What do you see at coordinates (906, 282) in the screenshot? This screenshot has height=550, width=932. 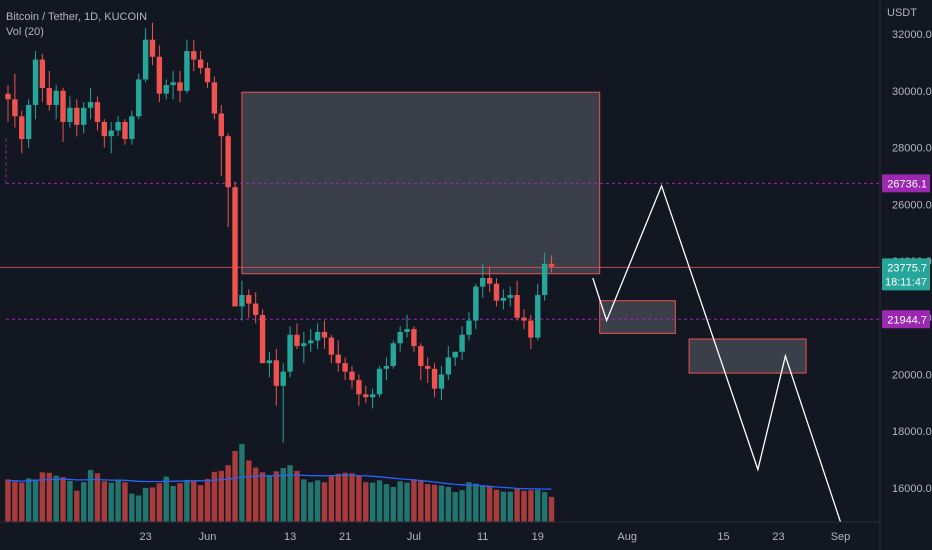 I see `current-price-tag-text: 18:11:47` at bounding box center [906, 282].